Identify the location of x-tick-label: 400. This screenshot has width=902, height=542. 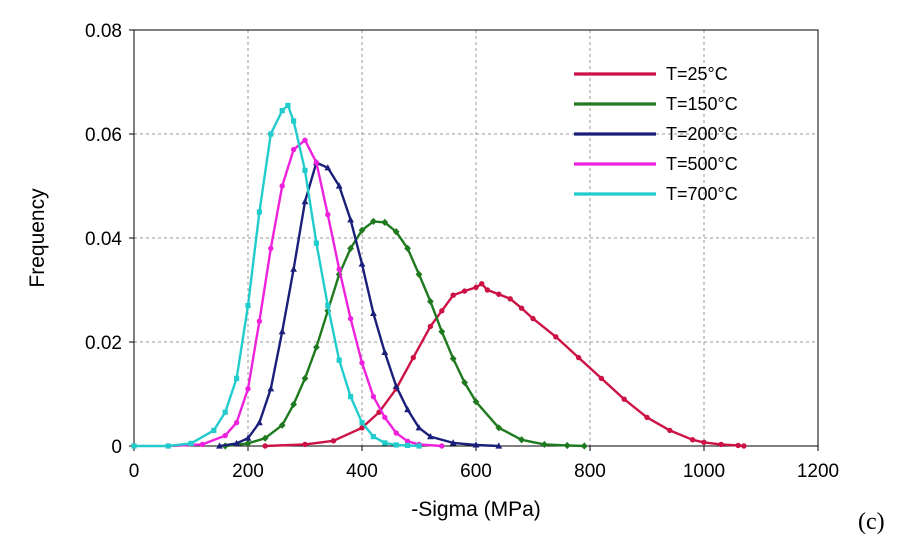
(362, 471).